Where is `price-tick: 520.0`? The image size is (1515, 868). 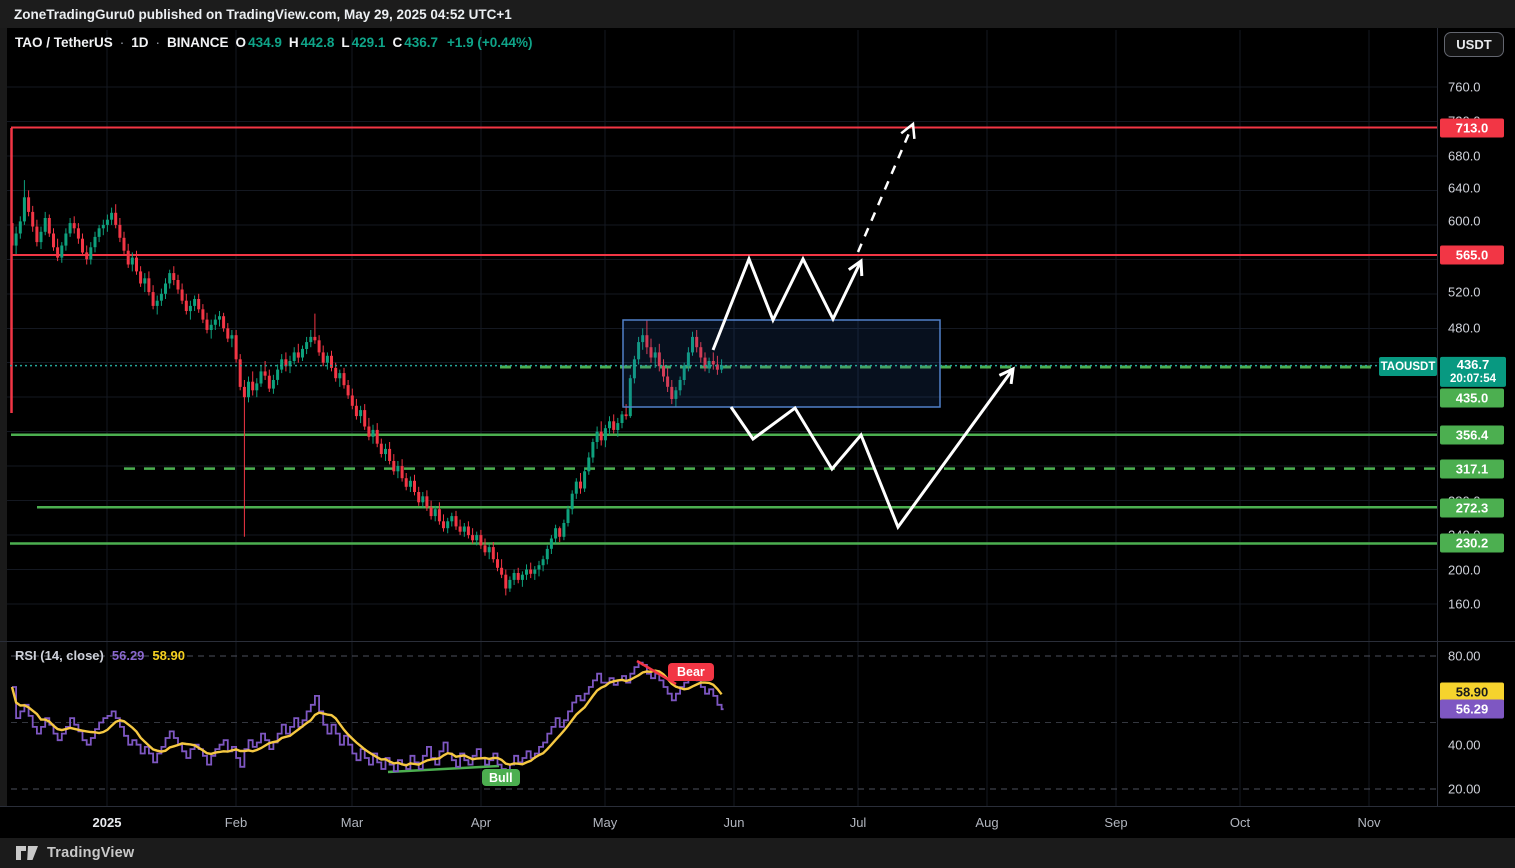 price-tick: 520.0 is located at coordinates (1464, 292).